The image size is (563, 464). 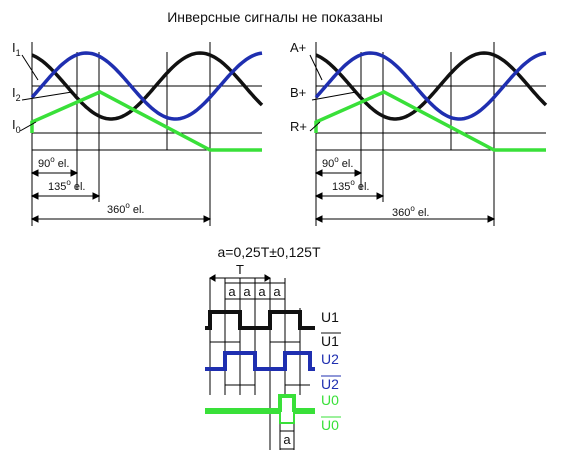 What do you see at coordinates (430, 121) in the screenshot?
I see `right-signal-0-curve` at bounding box center [430, 121].